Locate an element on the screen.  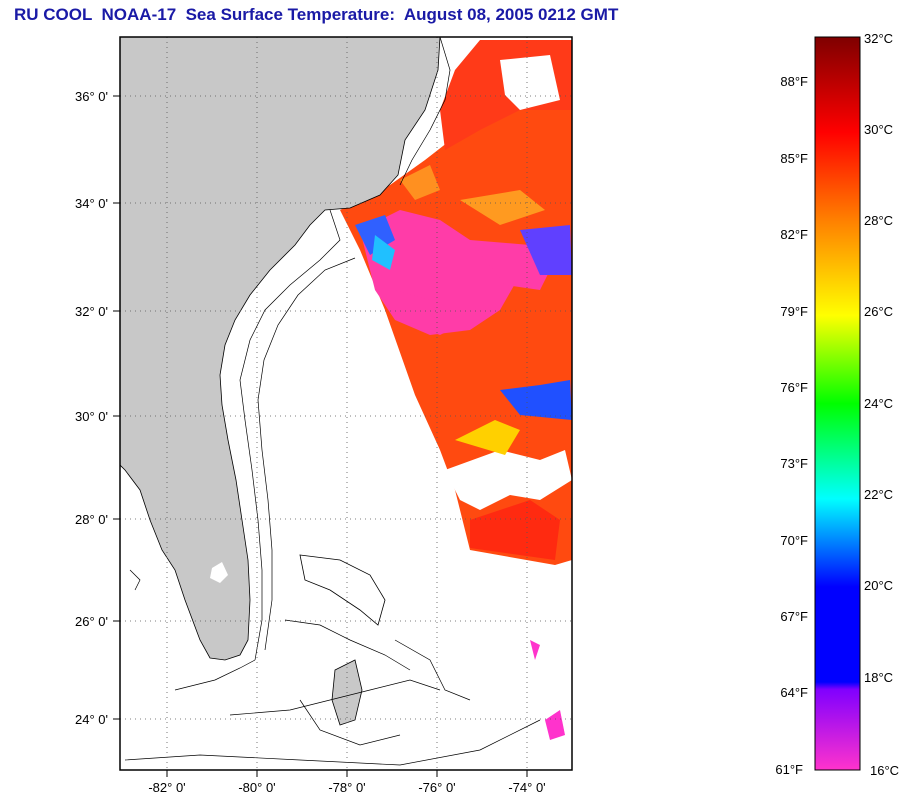
longitude-labels: -82° 0' -80° 0' -78° 0' -76° 0' -74° 0' is located at coordinates (346, 787).